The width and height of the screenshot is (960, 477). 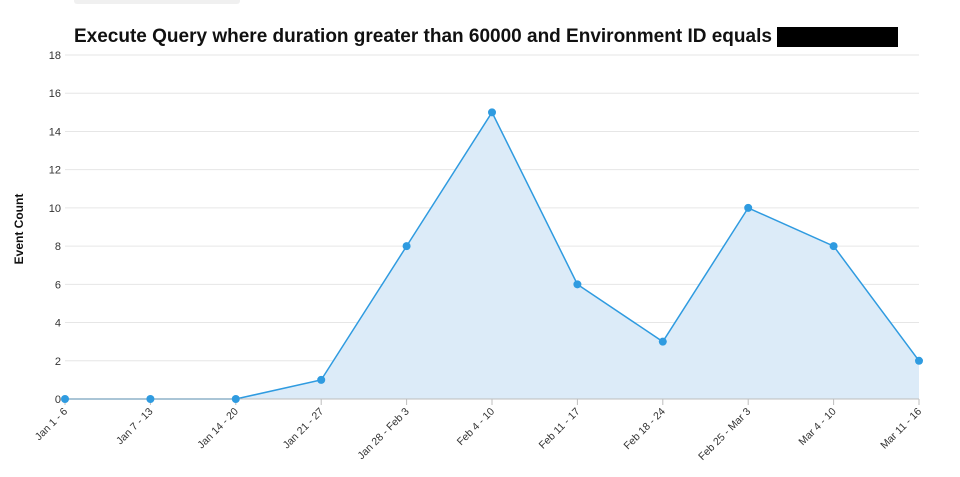 I want to click on x-tick-label-4: Jan 28 - Feb 3, so click(x=383, y=434).